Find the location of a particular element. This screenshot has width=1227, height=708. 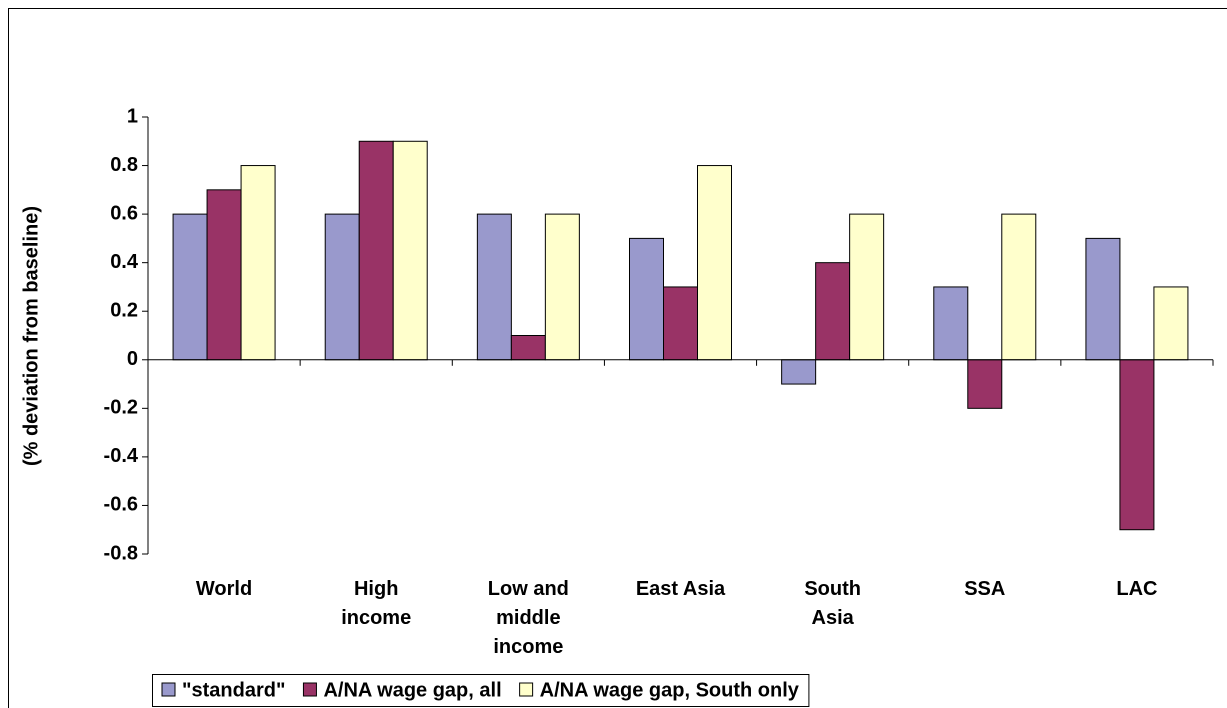

x-tick-label: High income is located at coordinates (376, 603).